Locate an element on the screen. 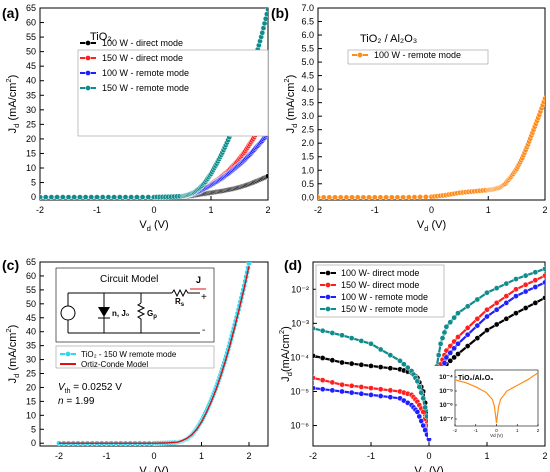 The width and height of the screenshot is (550, 472). data-layer is located at coordinates (154, 354).